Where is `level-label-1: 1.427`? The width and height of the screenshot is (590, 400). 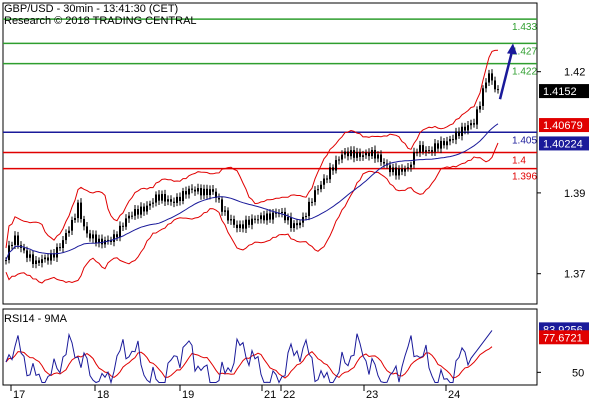
level-label-1: 1.427 is located at coordinates (524, 51).